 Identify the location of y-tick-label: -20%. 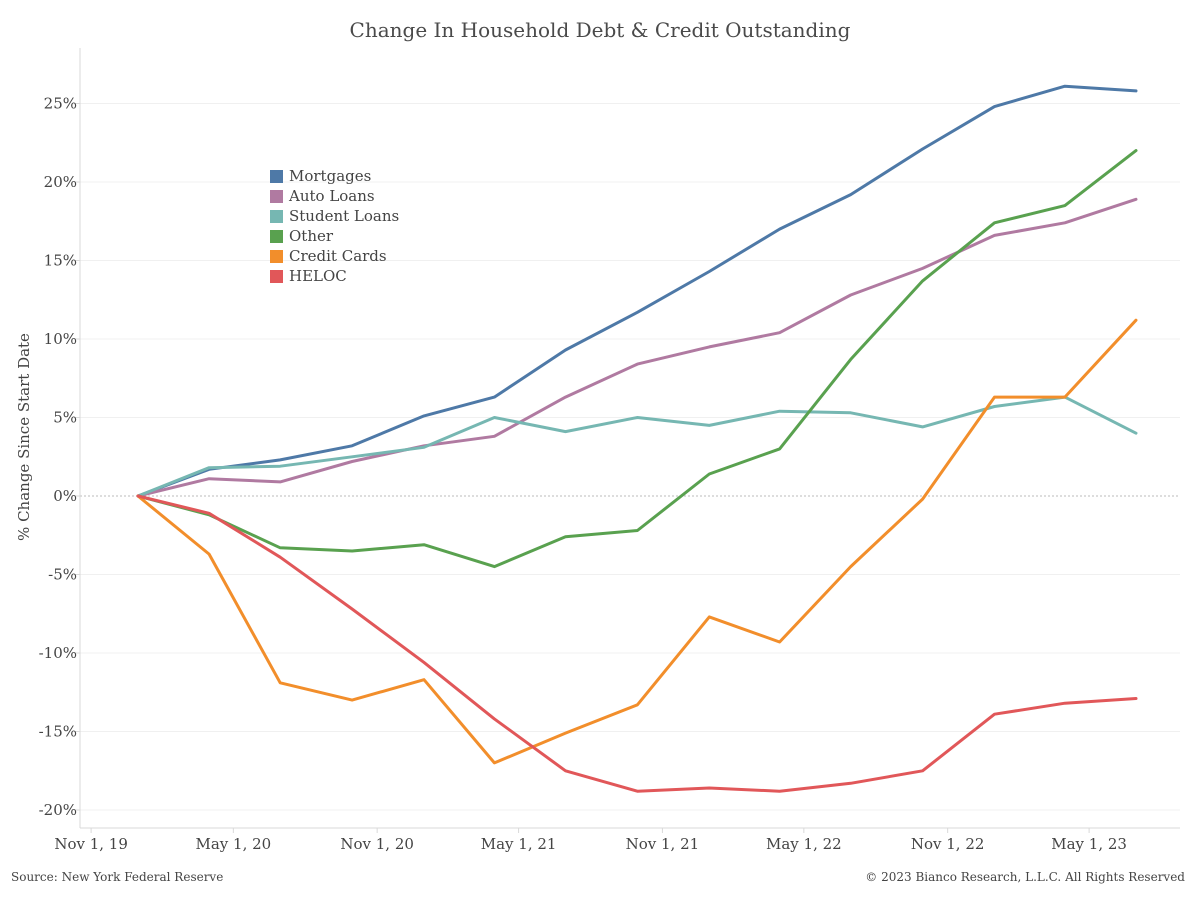
(58, 810).